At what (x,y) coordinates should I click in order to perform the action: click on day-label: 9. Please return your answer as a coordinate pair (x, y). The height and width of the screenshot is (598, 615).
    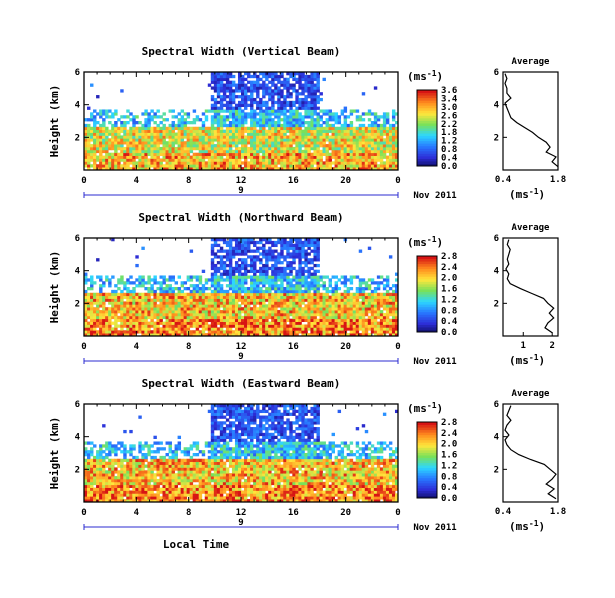
    Looking at the image, I should click on (240, 357).